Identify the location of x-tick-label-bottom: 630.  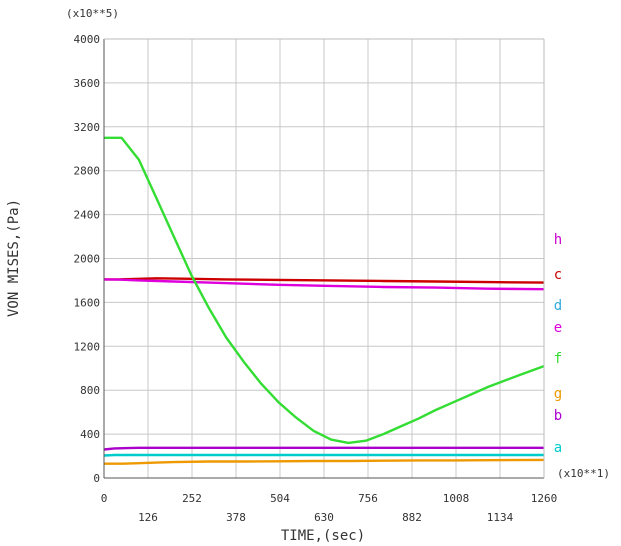
(324, 517).